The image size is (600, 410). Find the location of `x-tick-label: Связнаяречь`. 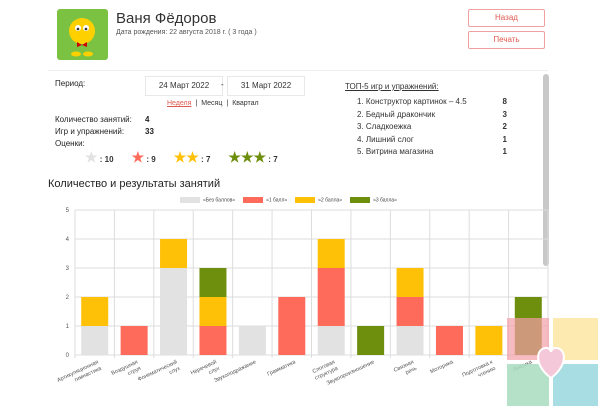

x-tick-label: Связнаяречь is located at coordinates (405, 369).